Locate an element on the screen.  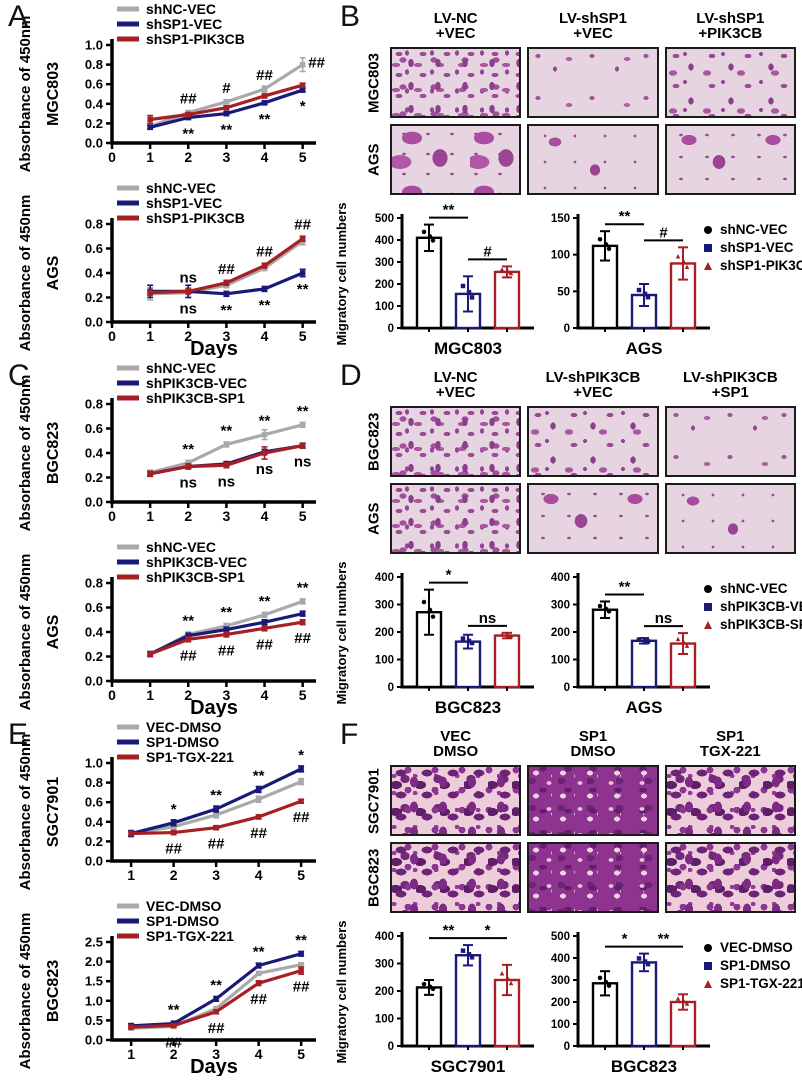
svg-text: 3 is located at coordinates (226, 516).